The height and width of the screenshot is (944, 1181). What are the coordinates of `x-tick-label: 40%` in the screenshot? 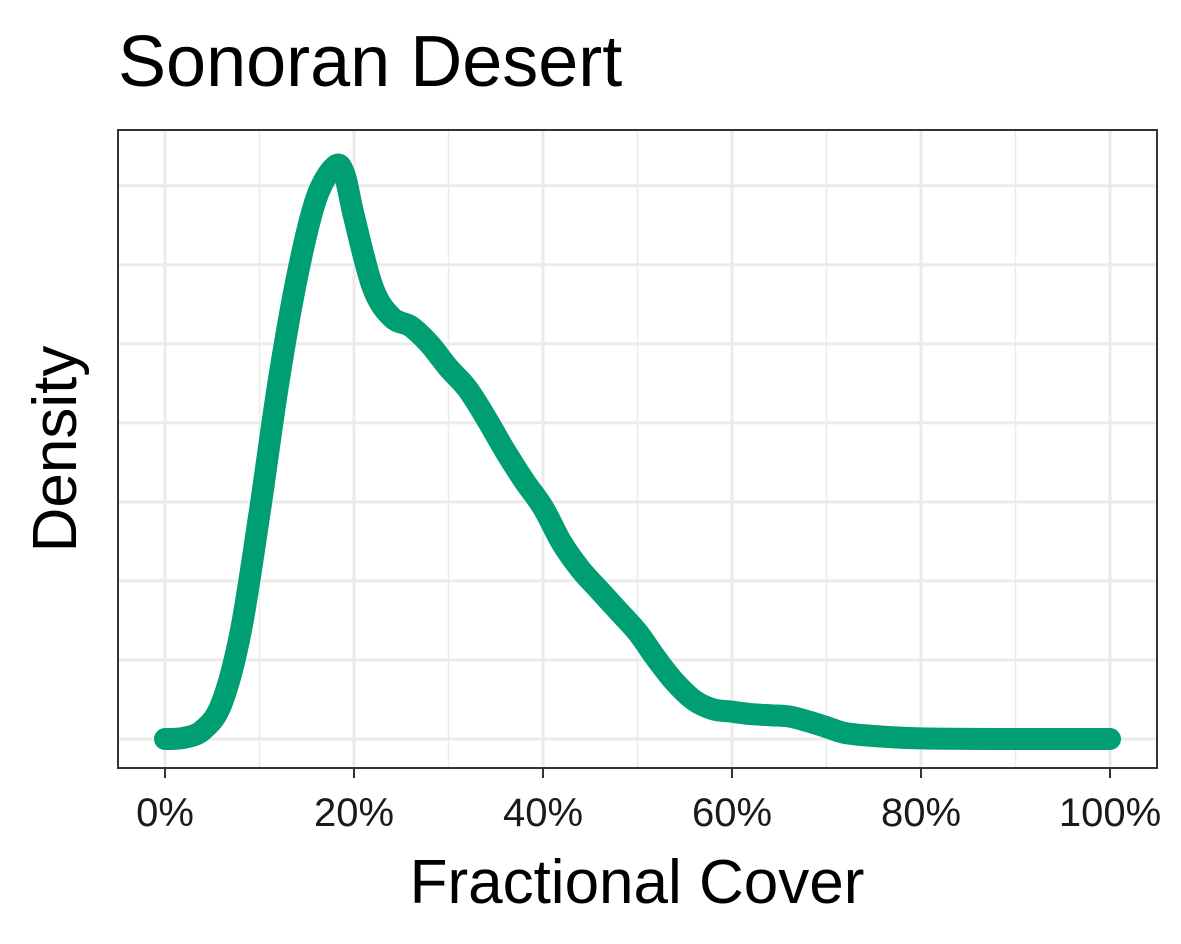 It's located at (543, 813).